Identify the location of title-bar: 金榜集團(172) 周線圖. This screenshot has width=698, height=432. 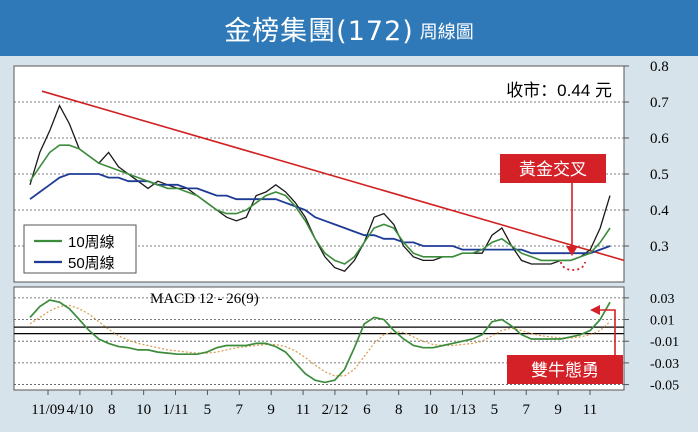
(349, 28).